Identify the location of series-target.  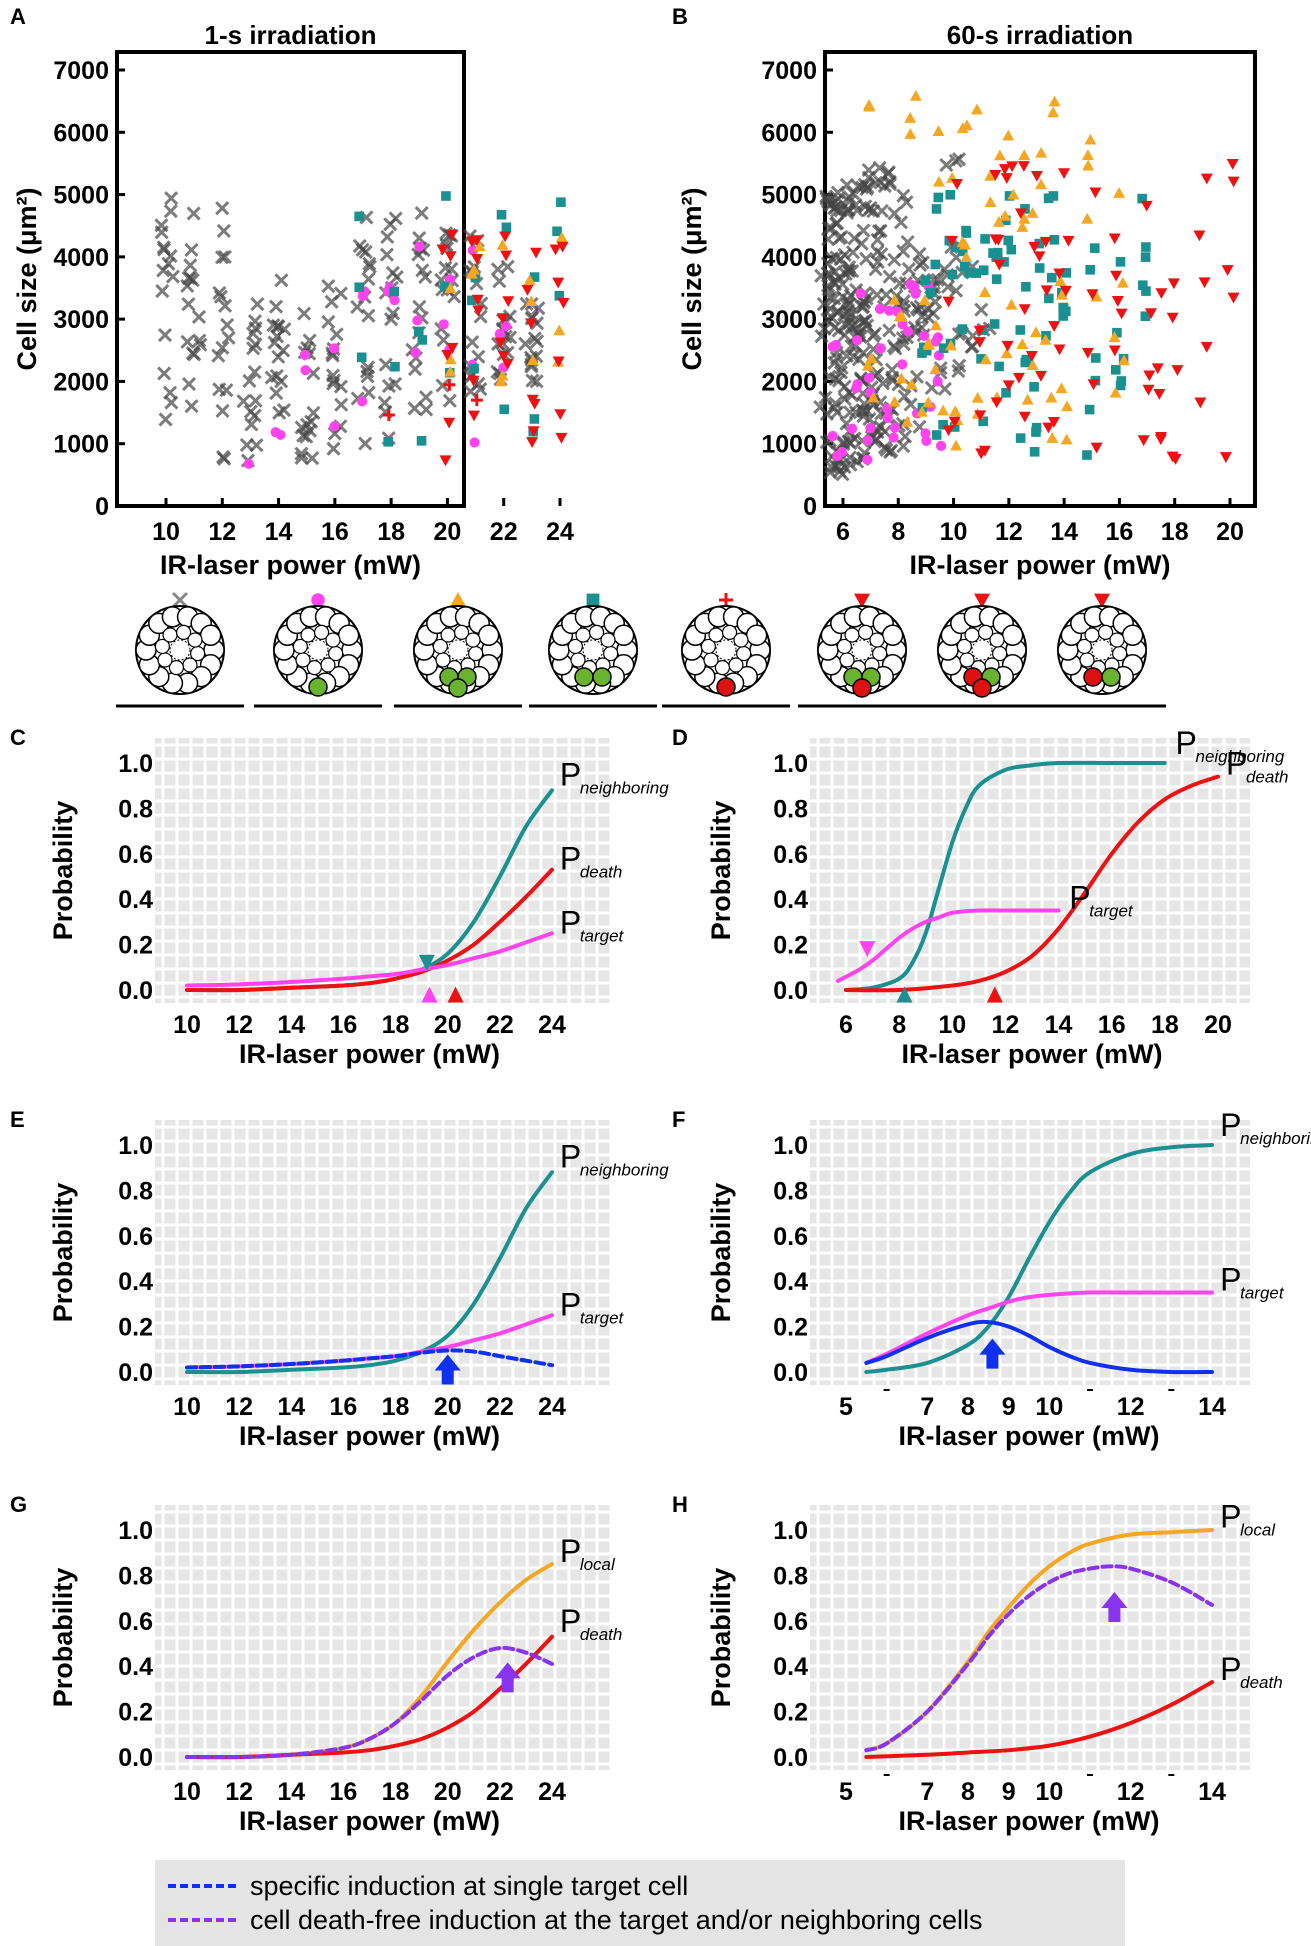
(1039, 1327).